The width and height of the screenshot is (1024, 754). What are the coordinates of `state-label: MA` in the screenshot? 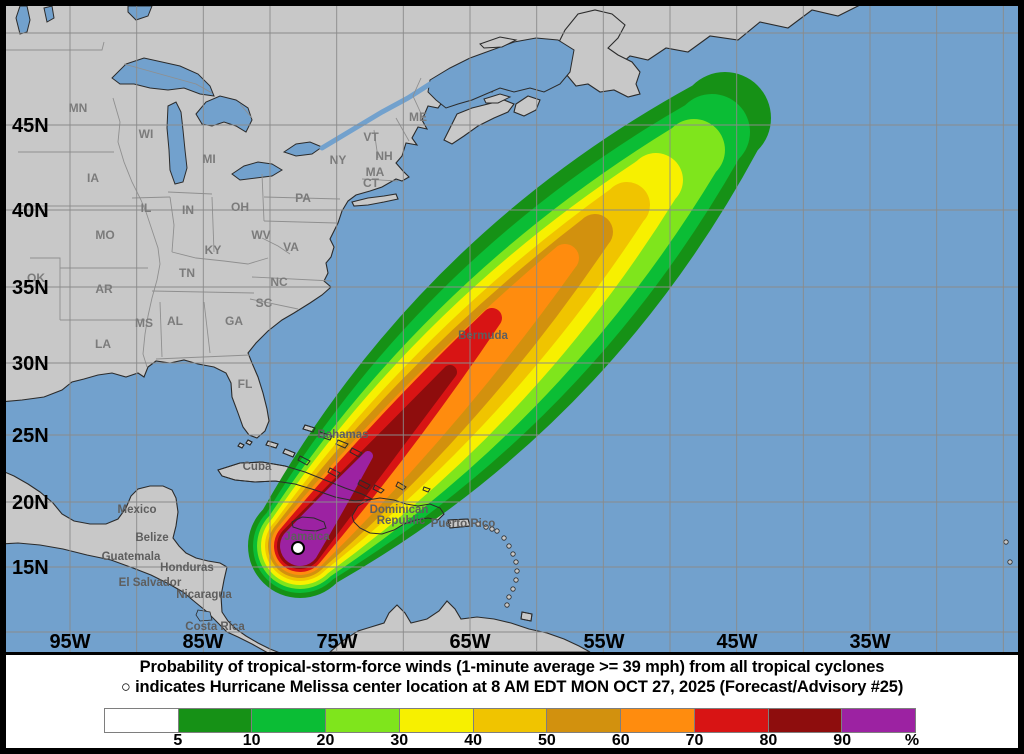 It's located at (375, 172).